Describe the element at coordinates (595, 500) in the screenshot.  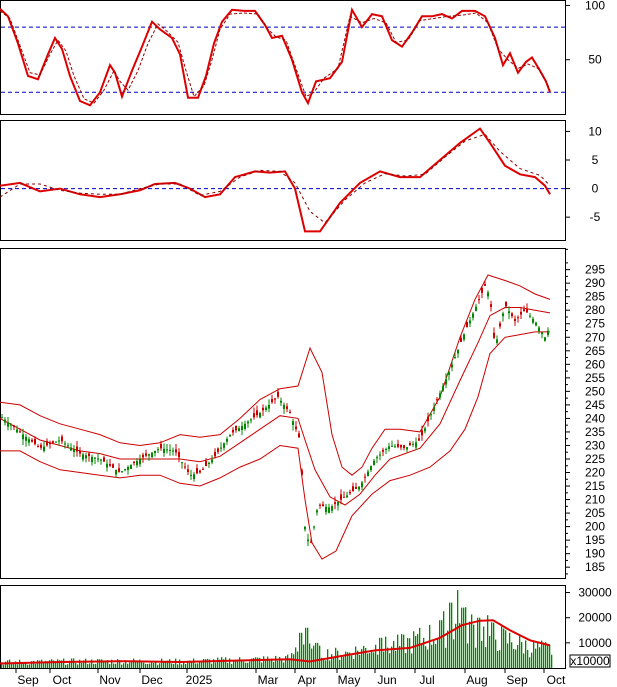
I see `tick-label: 210` at that location.